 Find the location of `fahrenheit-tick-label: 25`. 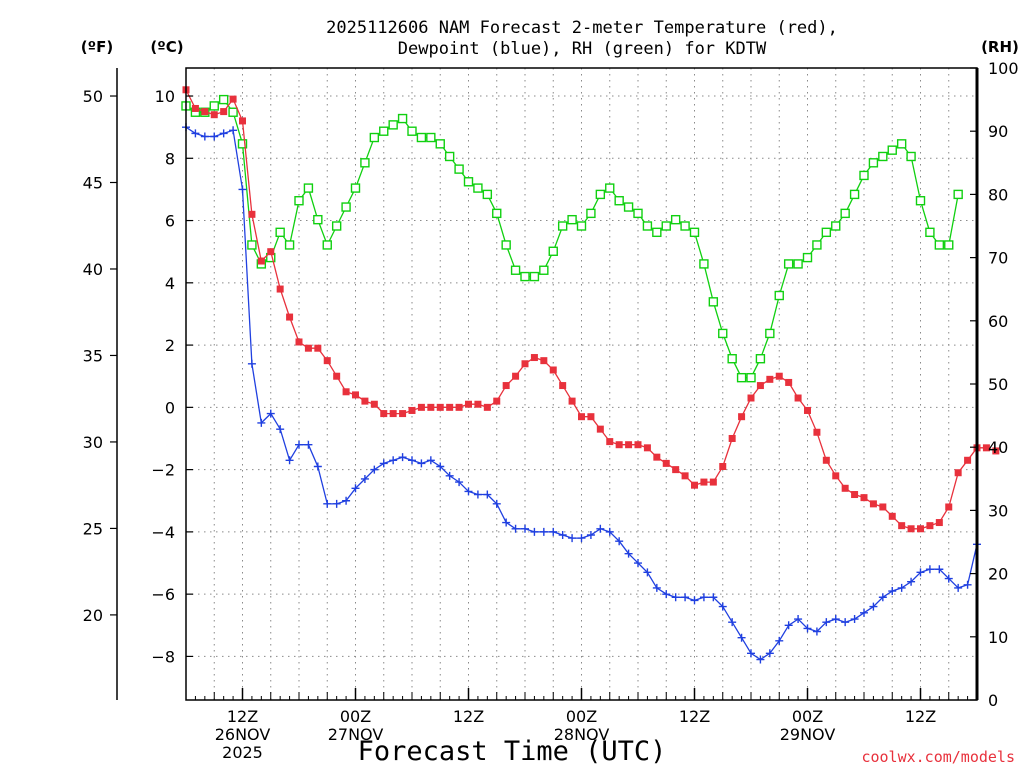

fahrenheit-tick-label: 25 is located at coordinates (93, 528).